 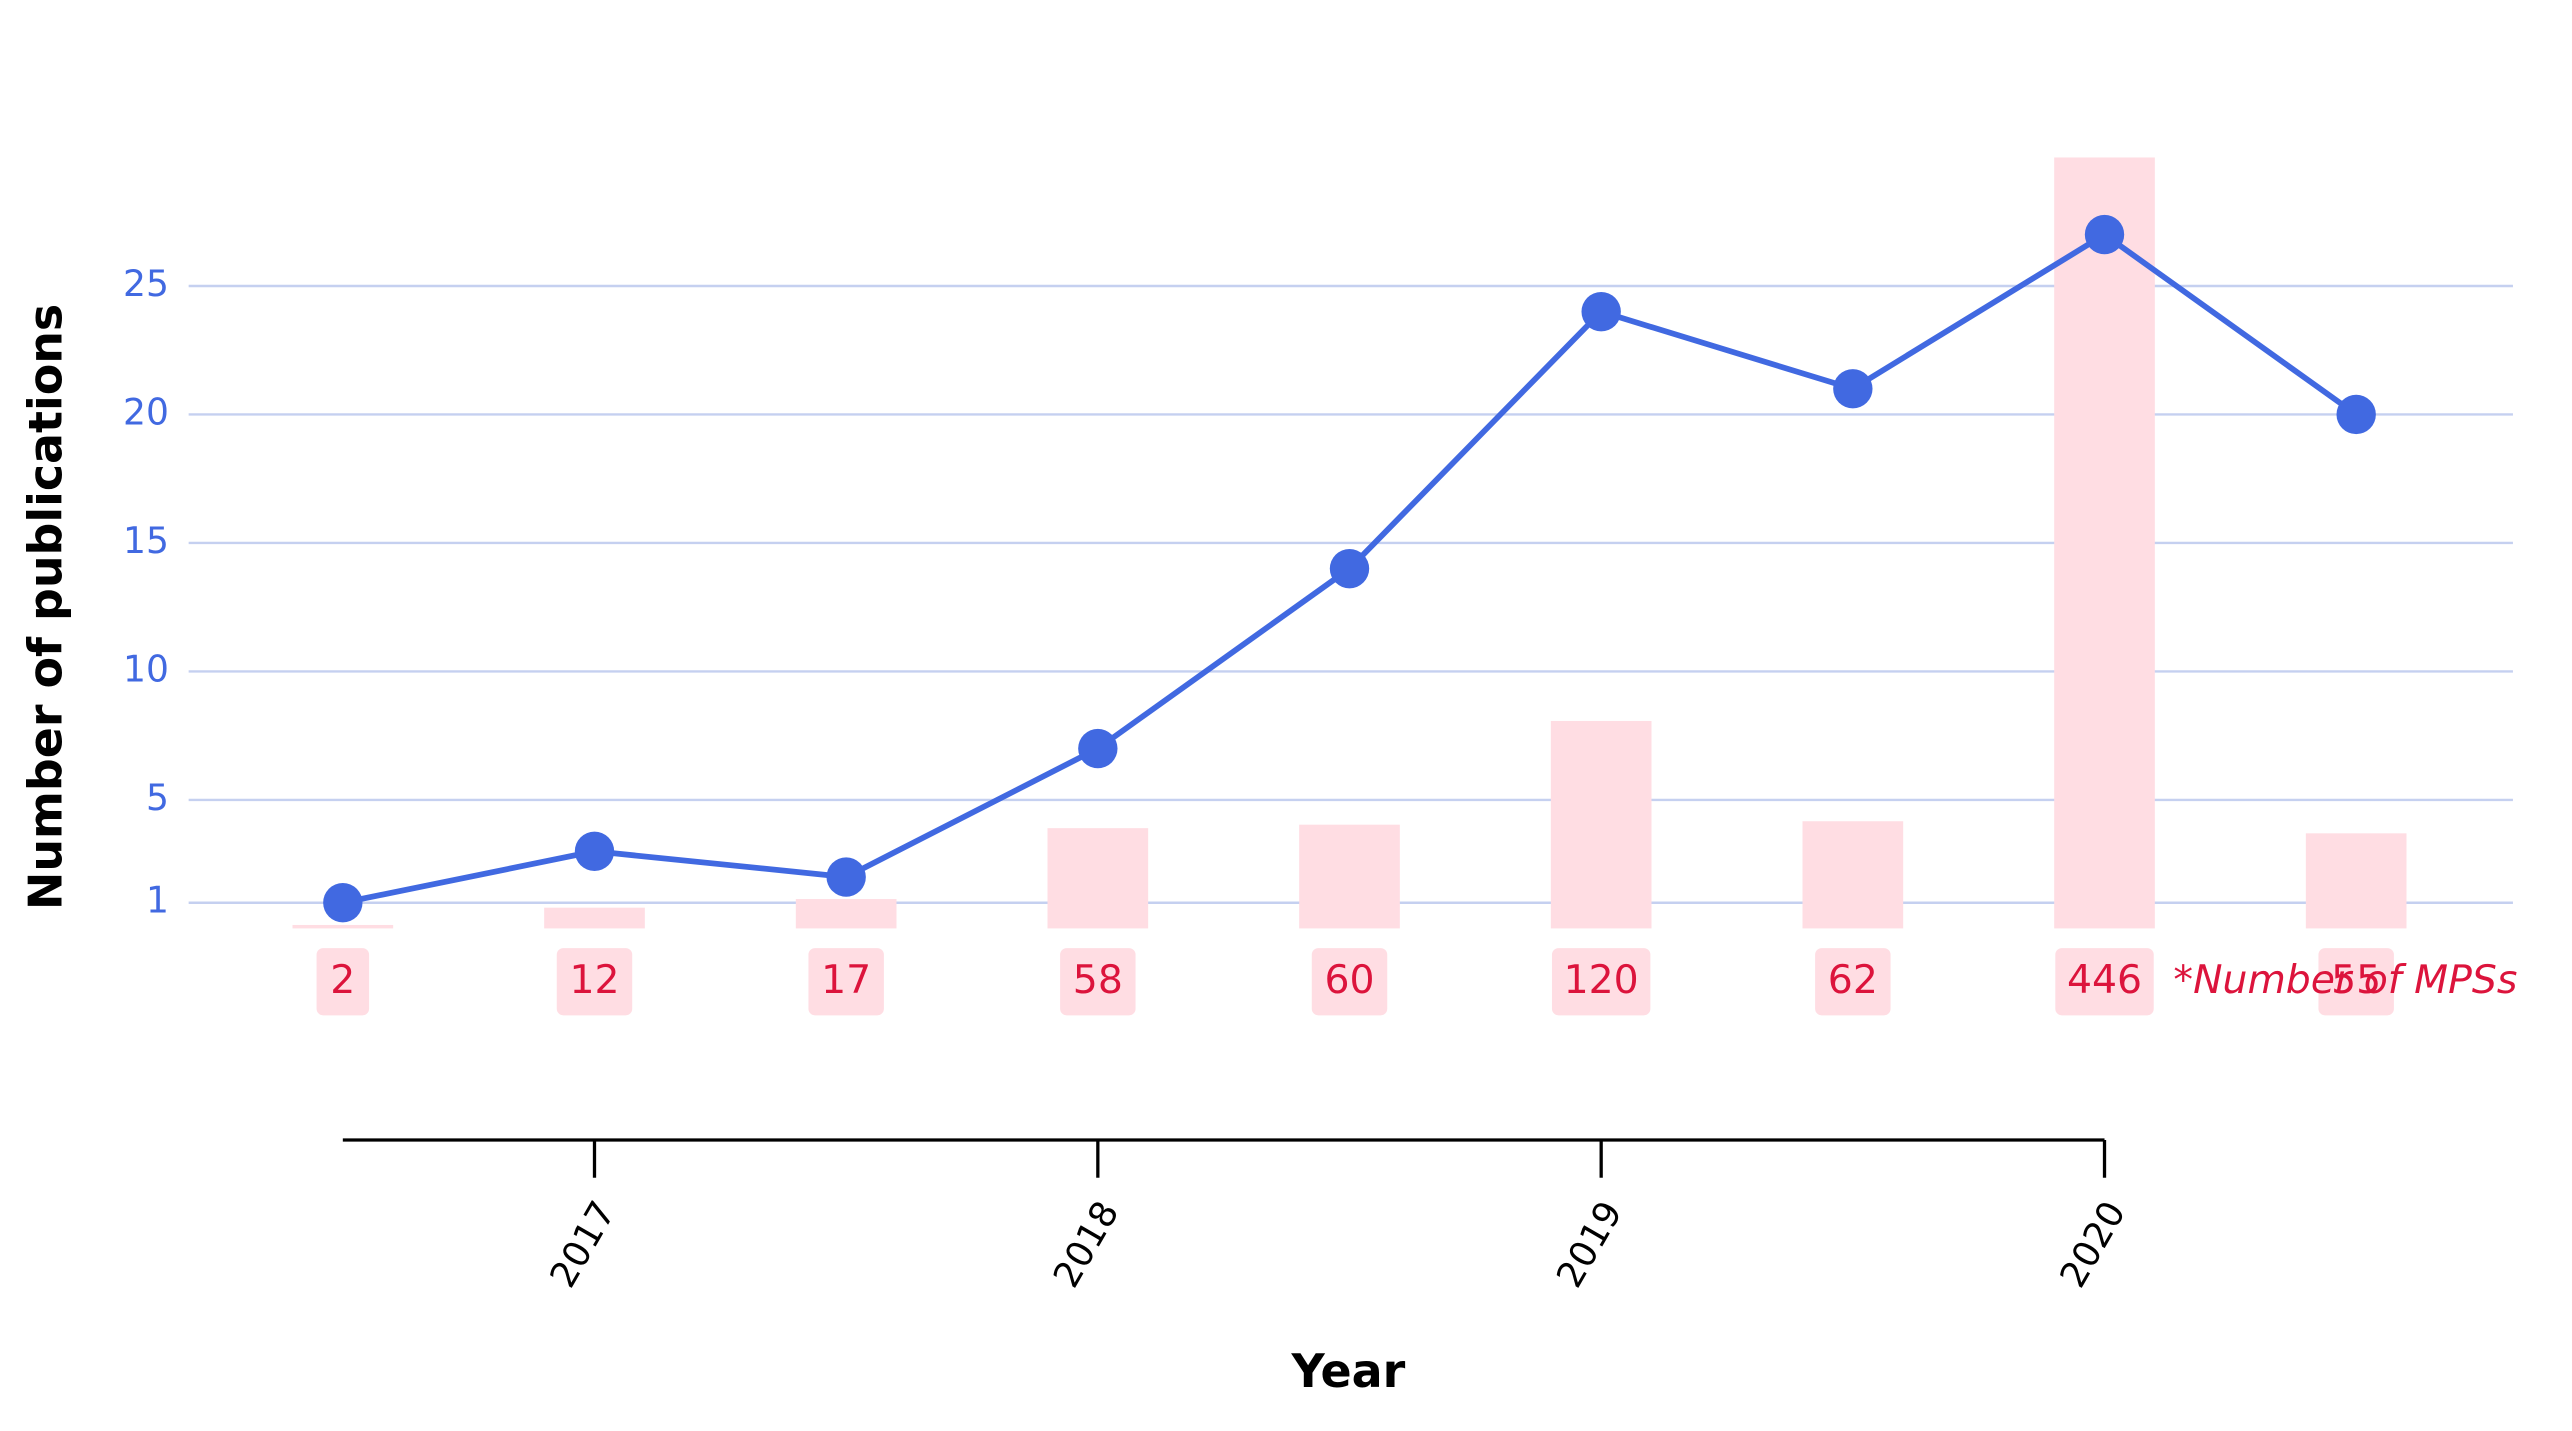 I want to click on y-tick-label: 20, so click(x=146, y=412).